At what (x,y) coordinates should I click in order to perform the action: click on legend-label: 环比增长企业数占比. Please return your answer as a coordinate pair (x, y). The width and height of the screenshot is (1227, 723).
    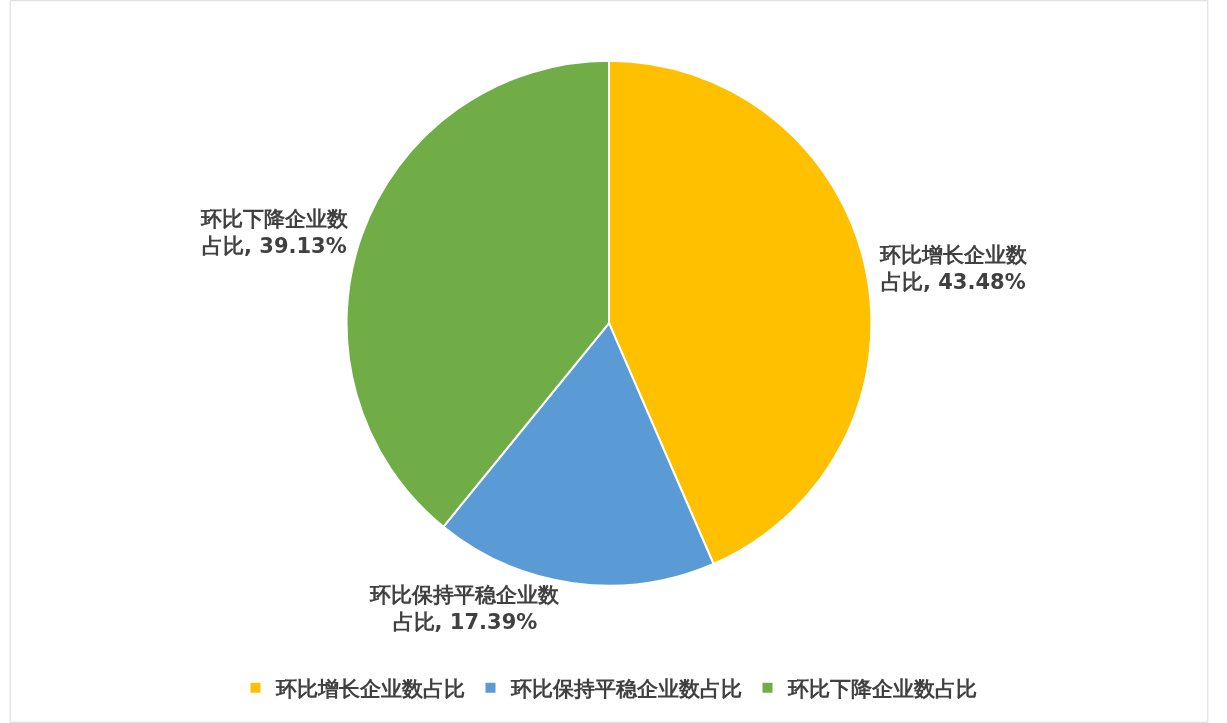
    Looking at the image, I should click on (369, 688).